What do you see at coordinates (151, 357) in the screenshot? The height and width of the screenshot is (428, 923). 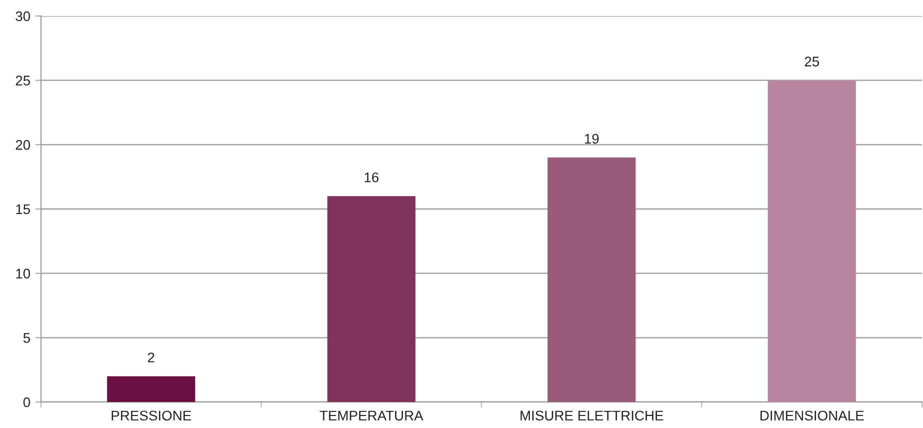 I see `data-label: 2` at bounding box center [151, 357].